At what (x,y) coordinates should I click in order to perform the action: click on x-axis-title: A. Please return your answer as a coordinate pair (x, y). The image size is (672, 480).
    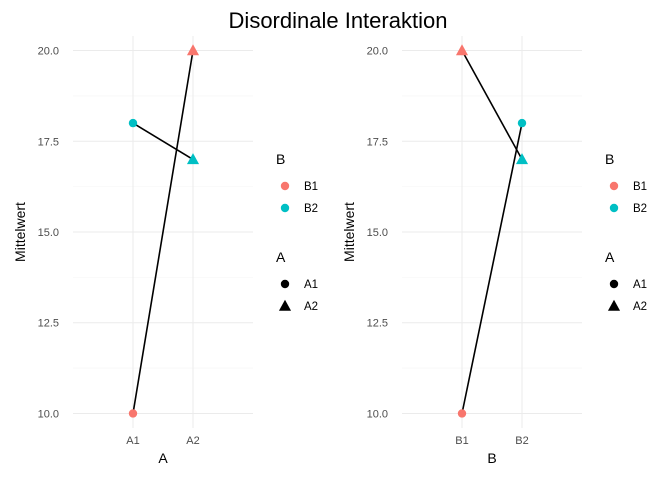
    Looking at the image, I should click on (163, 458).